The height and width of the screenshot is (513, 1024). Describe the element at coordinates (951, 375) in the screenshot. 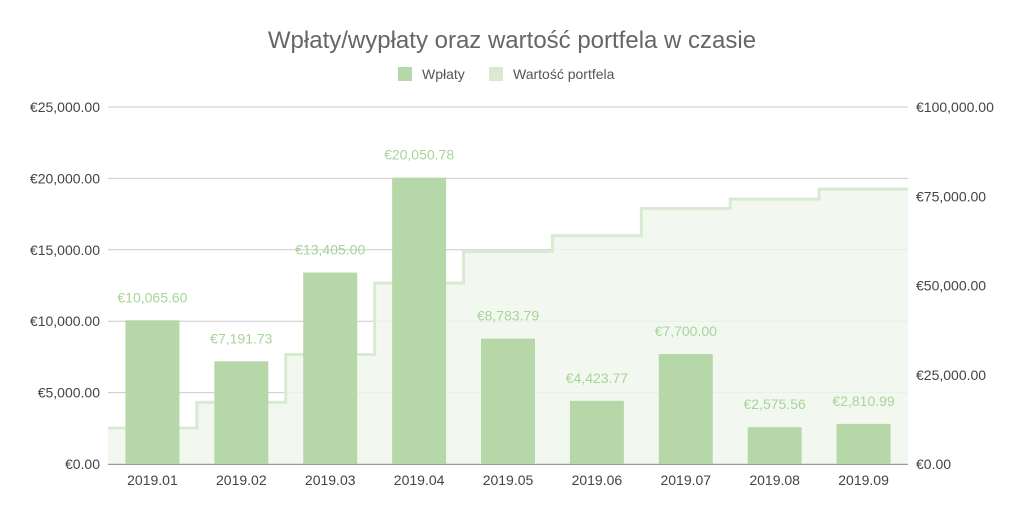

I see `right-axis-tick-label: €25,000.00` at that location.